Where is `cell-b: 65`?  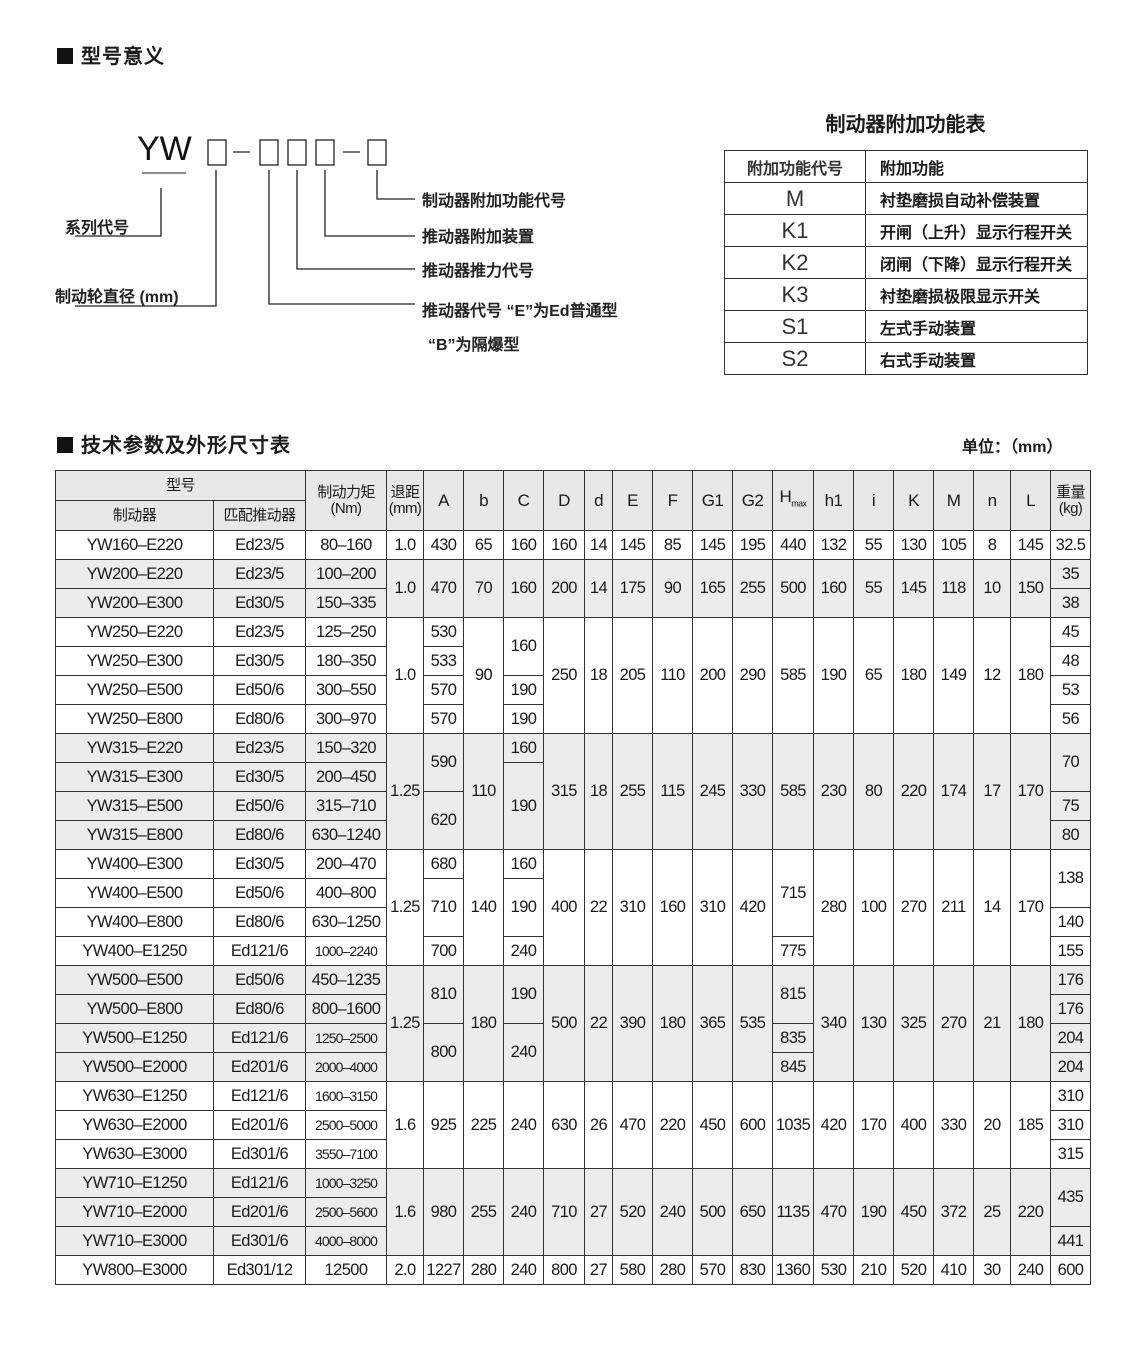 cell-b: 65 is located at coordinates (483, 545).